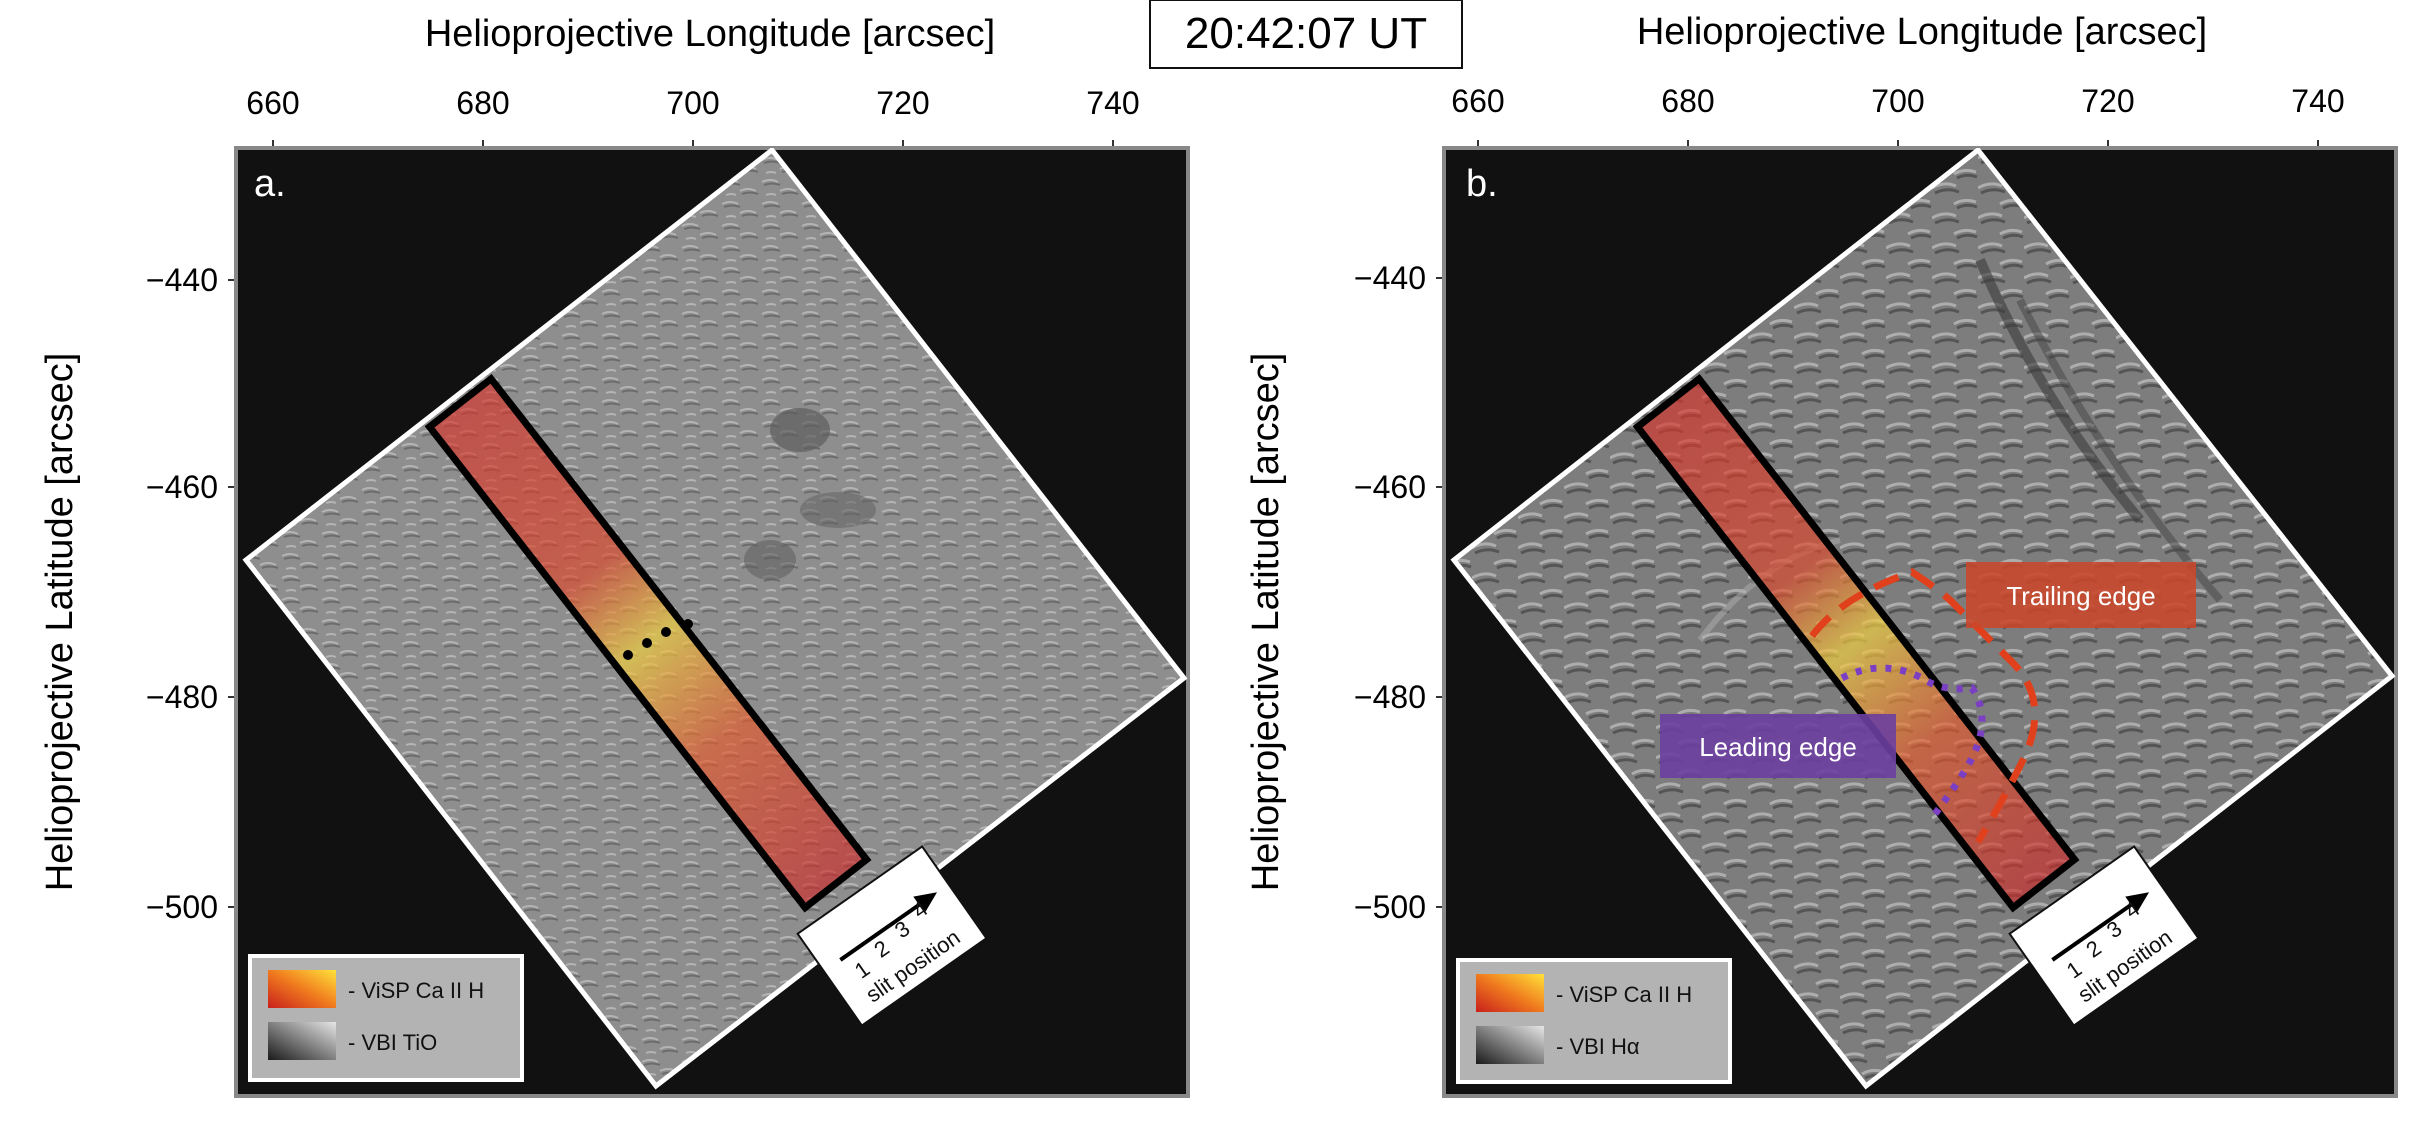  I want to click on legend-b: - ViSP Ca II H - VBI Hα, so click(1594, 1021).